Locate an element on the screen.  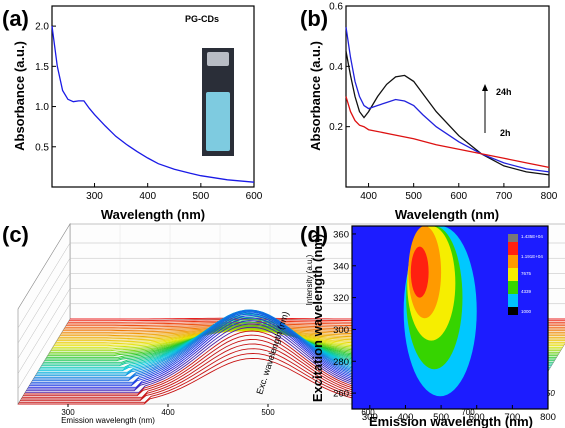
z-axis-label-c: Intensity (a.u.) is located at coordinates (309, 279).